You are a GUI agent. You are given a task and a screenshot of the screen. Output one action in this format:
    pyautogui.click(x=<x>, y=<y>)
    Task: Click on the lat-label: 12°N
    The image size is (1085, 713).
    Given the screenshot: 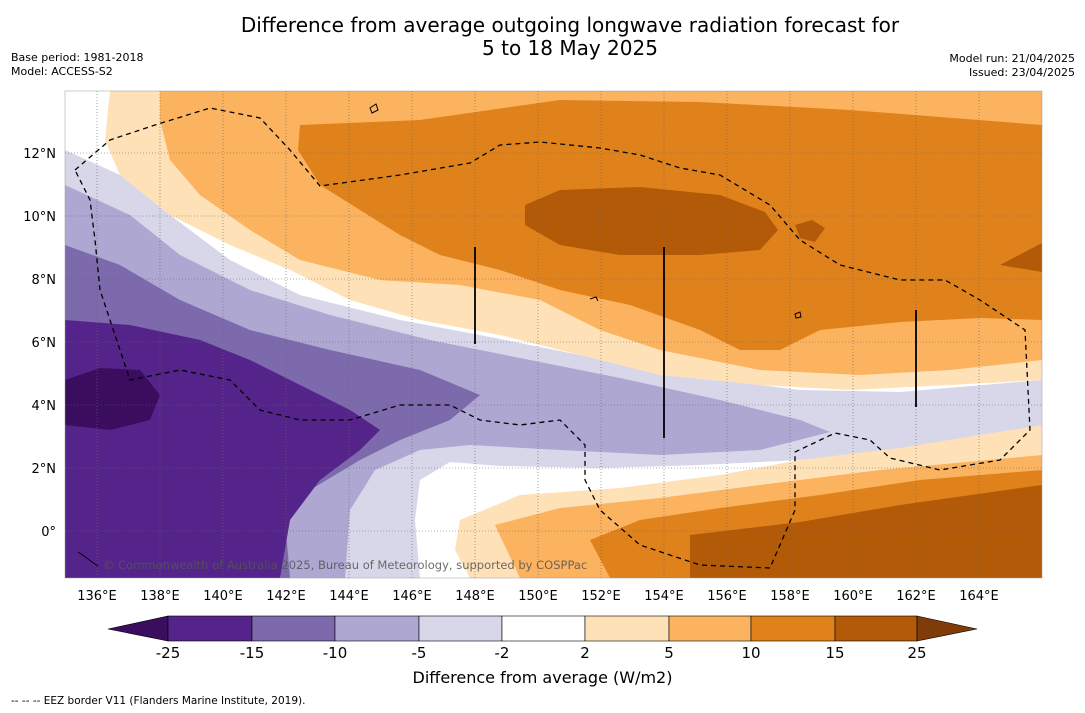 What is the action you would take?
    pyautogui.click(x=39, y=154)
    